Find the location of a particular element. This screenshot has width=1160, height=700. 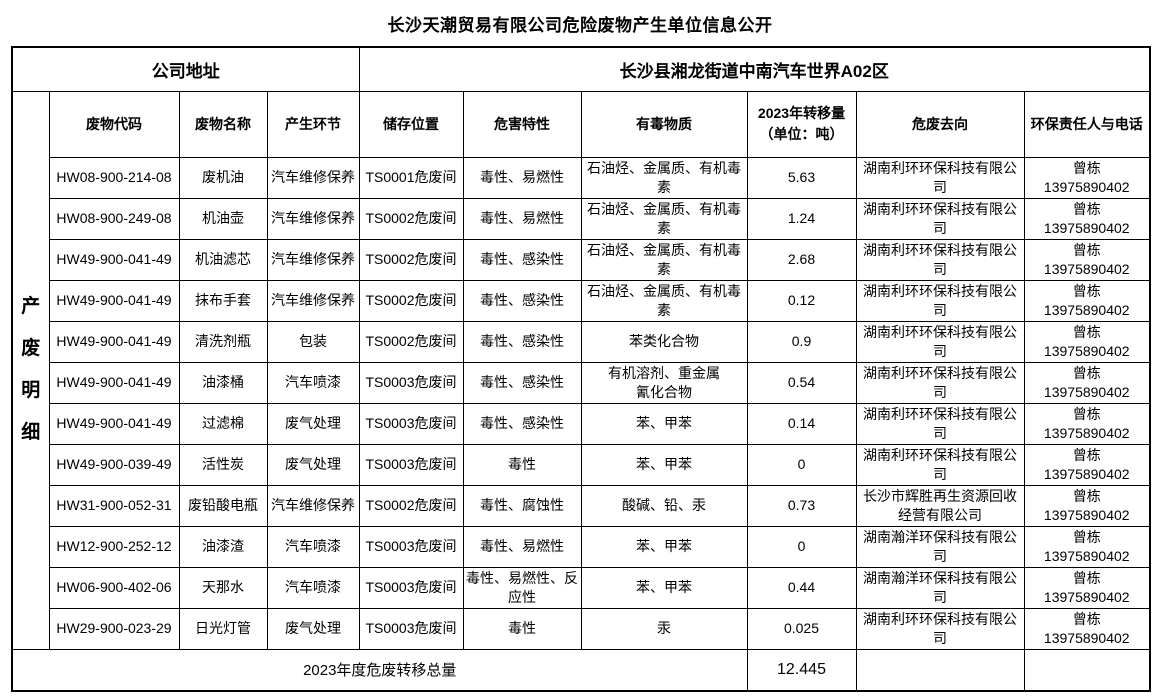

cell-hazard: 毒性、易燃性、反应性 is located at coordinates (522, 587).